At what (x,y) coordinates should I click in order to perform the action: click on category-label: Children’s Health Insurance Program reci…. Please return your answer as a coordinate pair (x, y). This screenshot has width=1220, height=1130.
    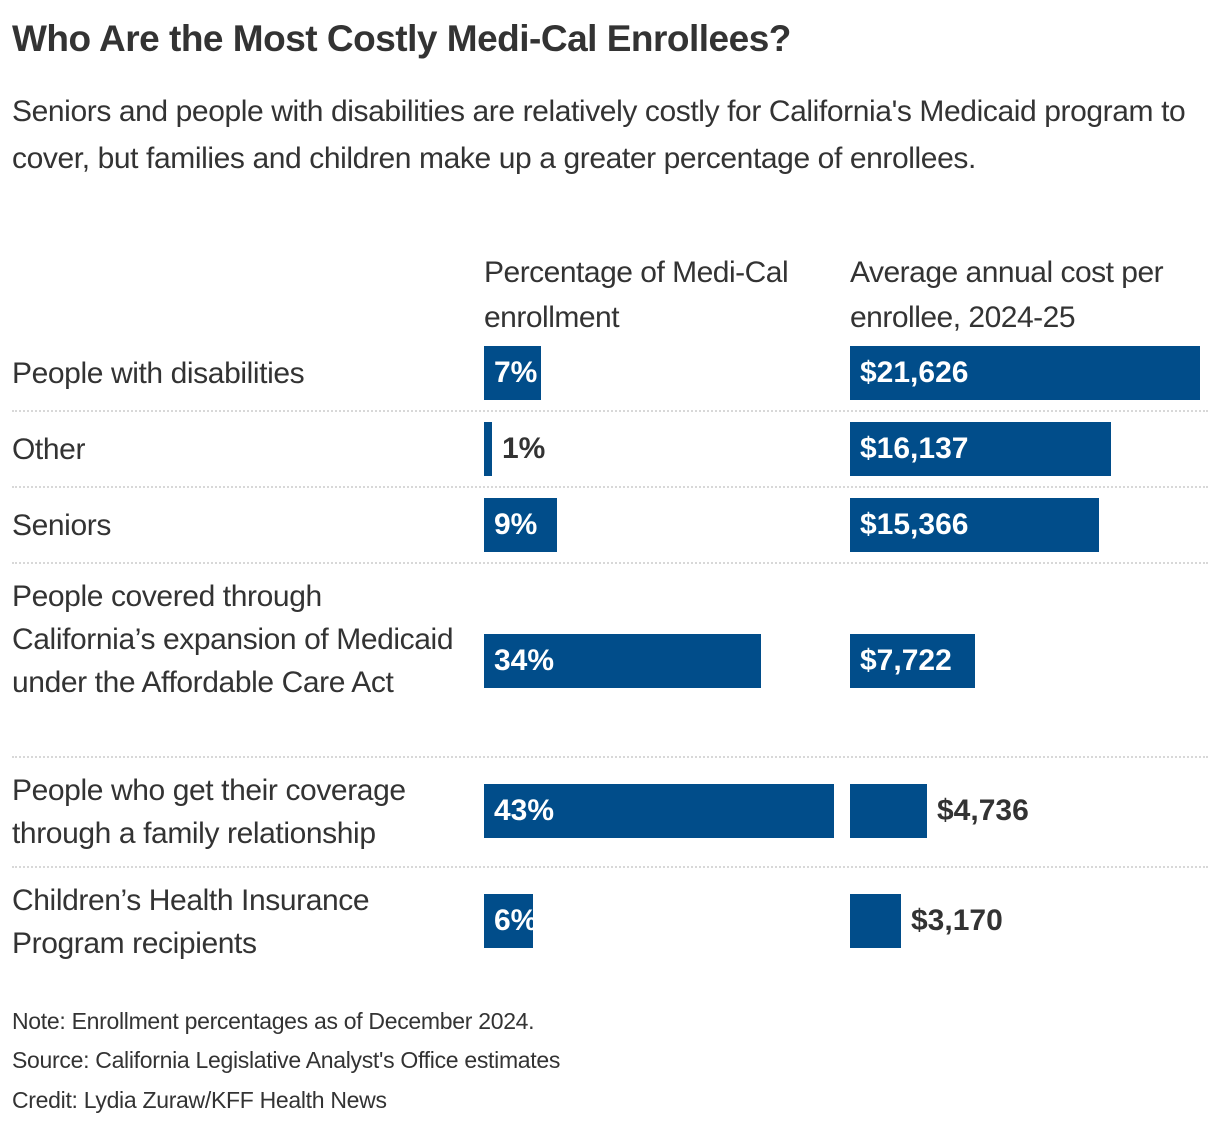
    Looking at the image, I should click on (191, 922).